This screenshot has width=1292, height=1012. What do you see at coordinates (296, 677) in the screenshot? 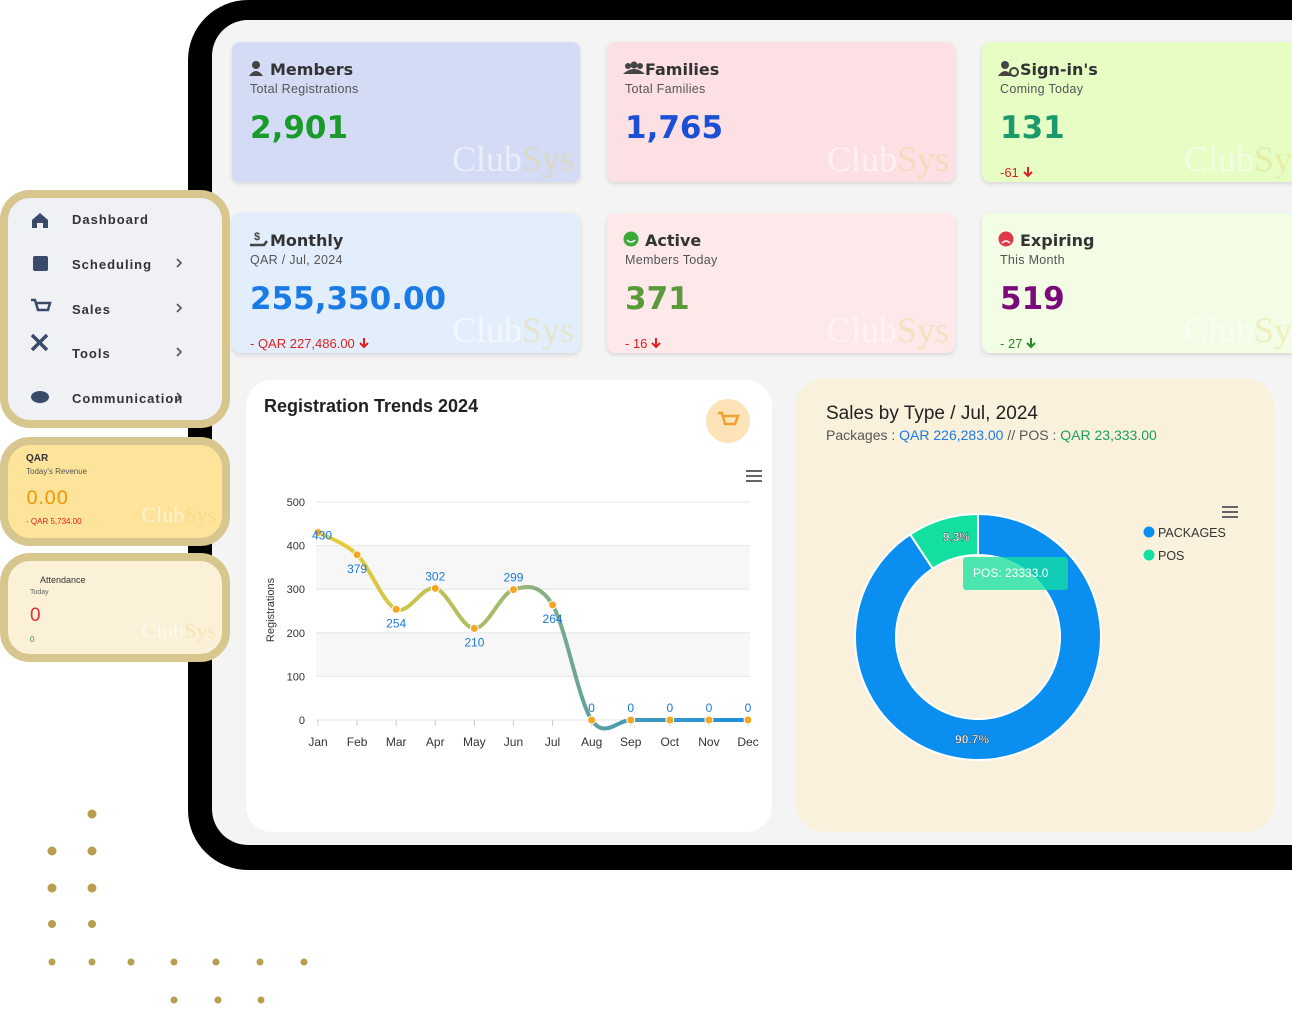
I see `y-tick-label: 100` at bounding box center [296, 677].